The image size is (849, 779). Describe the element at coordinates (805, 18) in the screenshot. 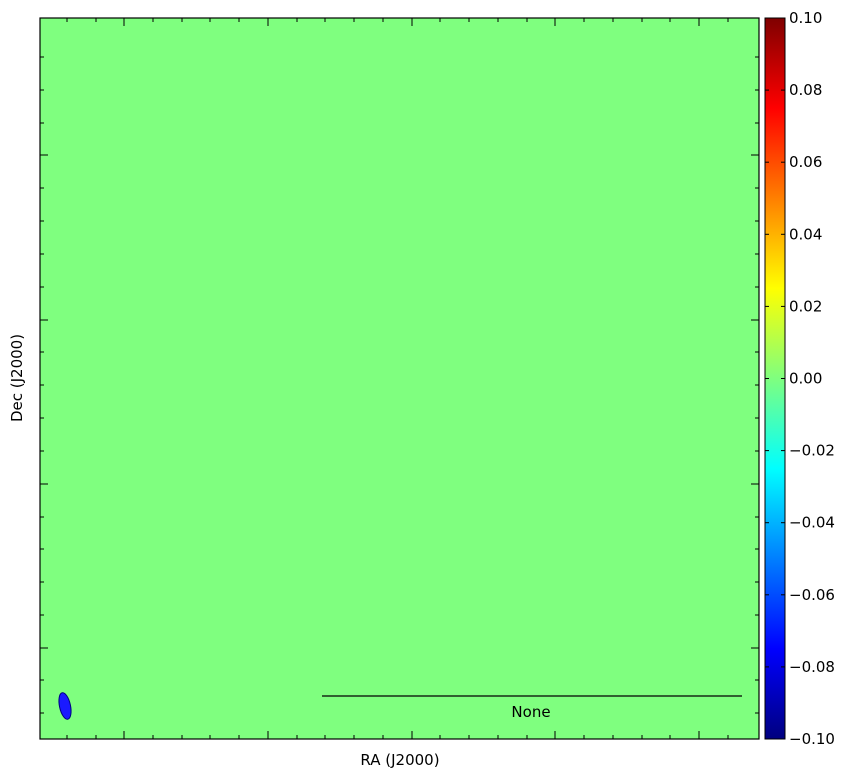

I see `colorbar-tick-label: 0.10` at that location.